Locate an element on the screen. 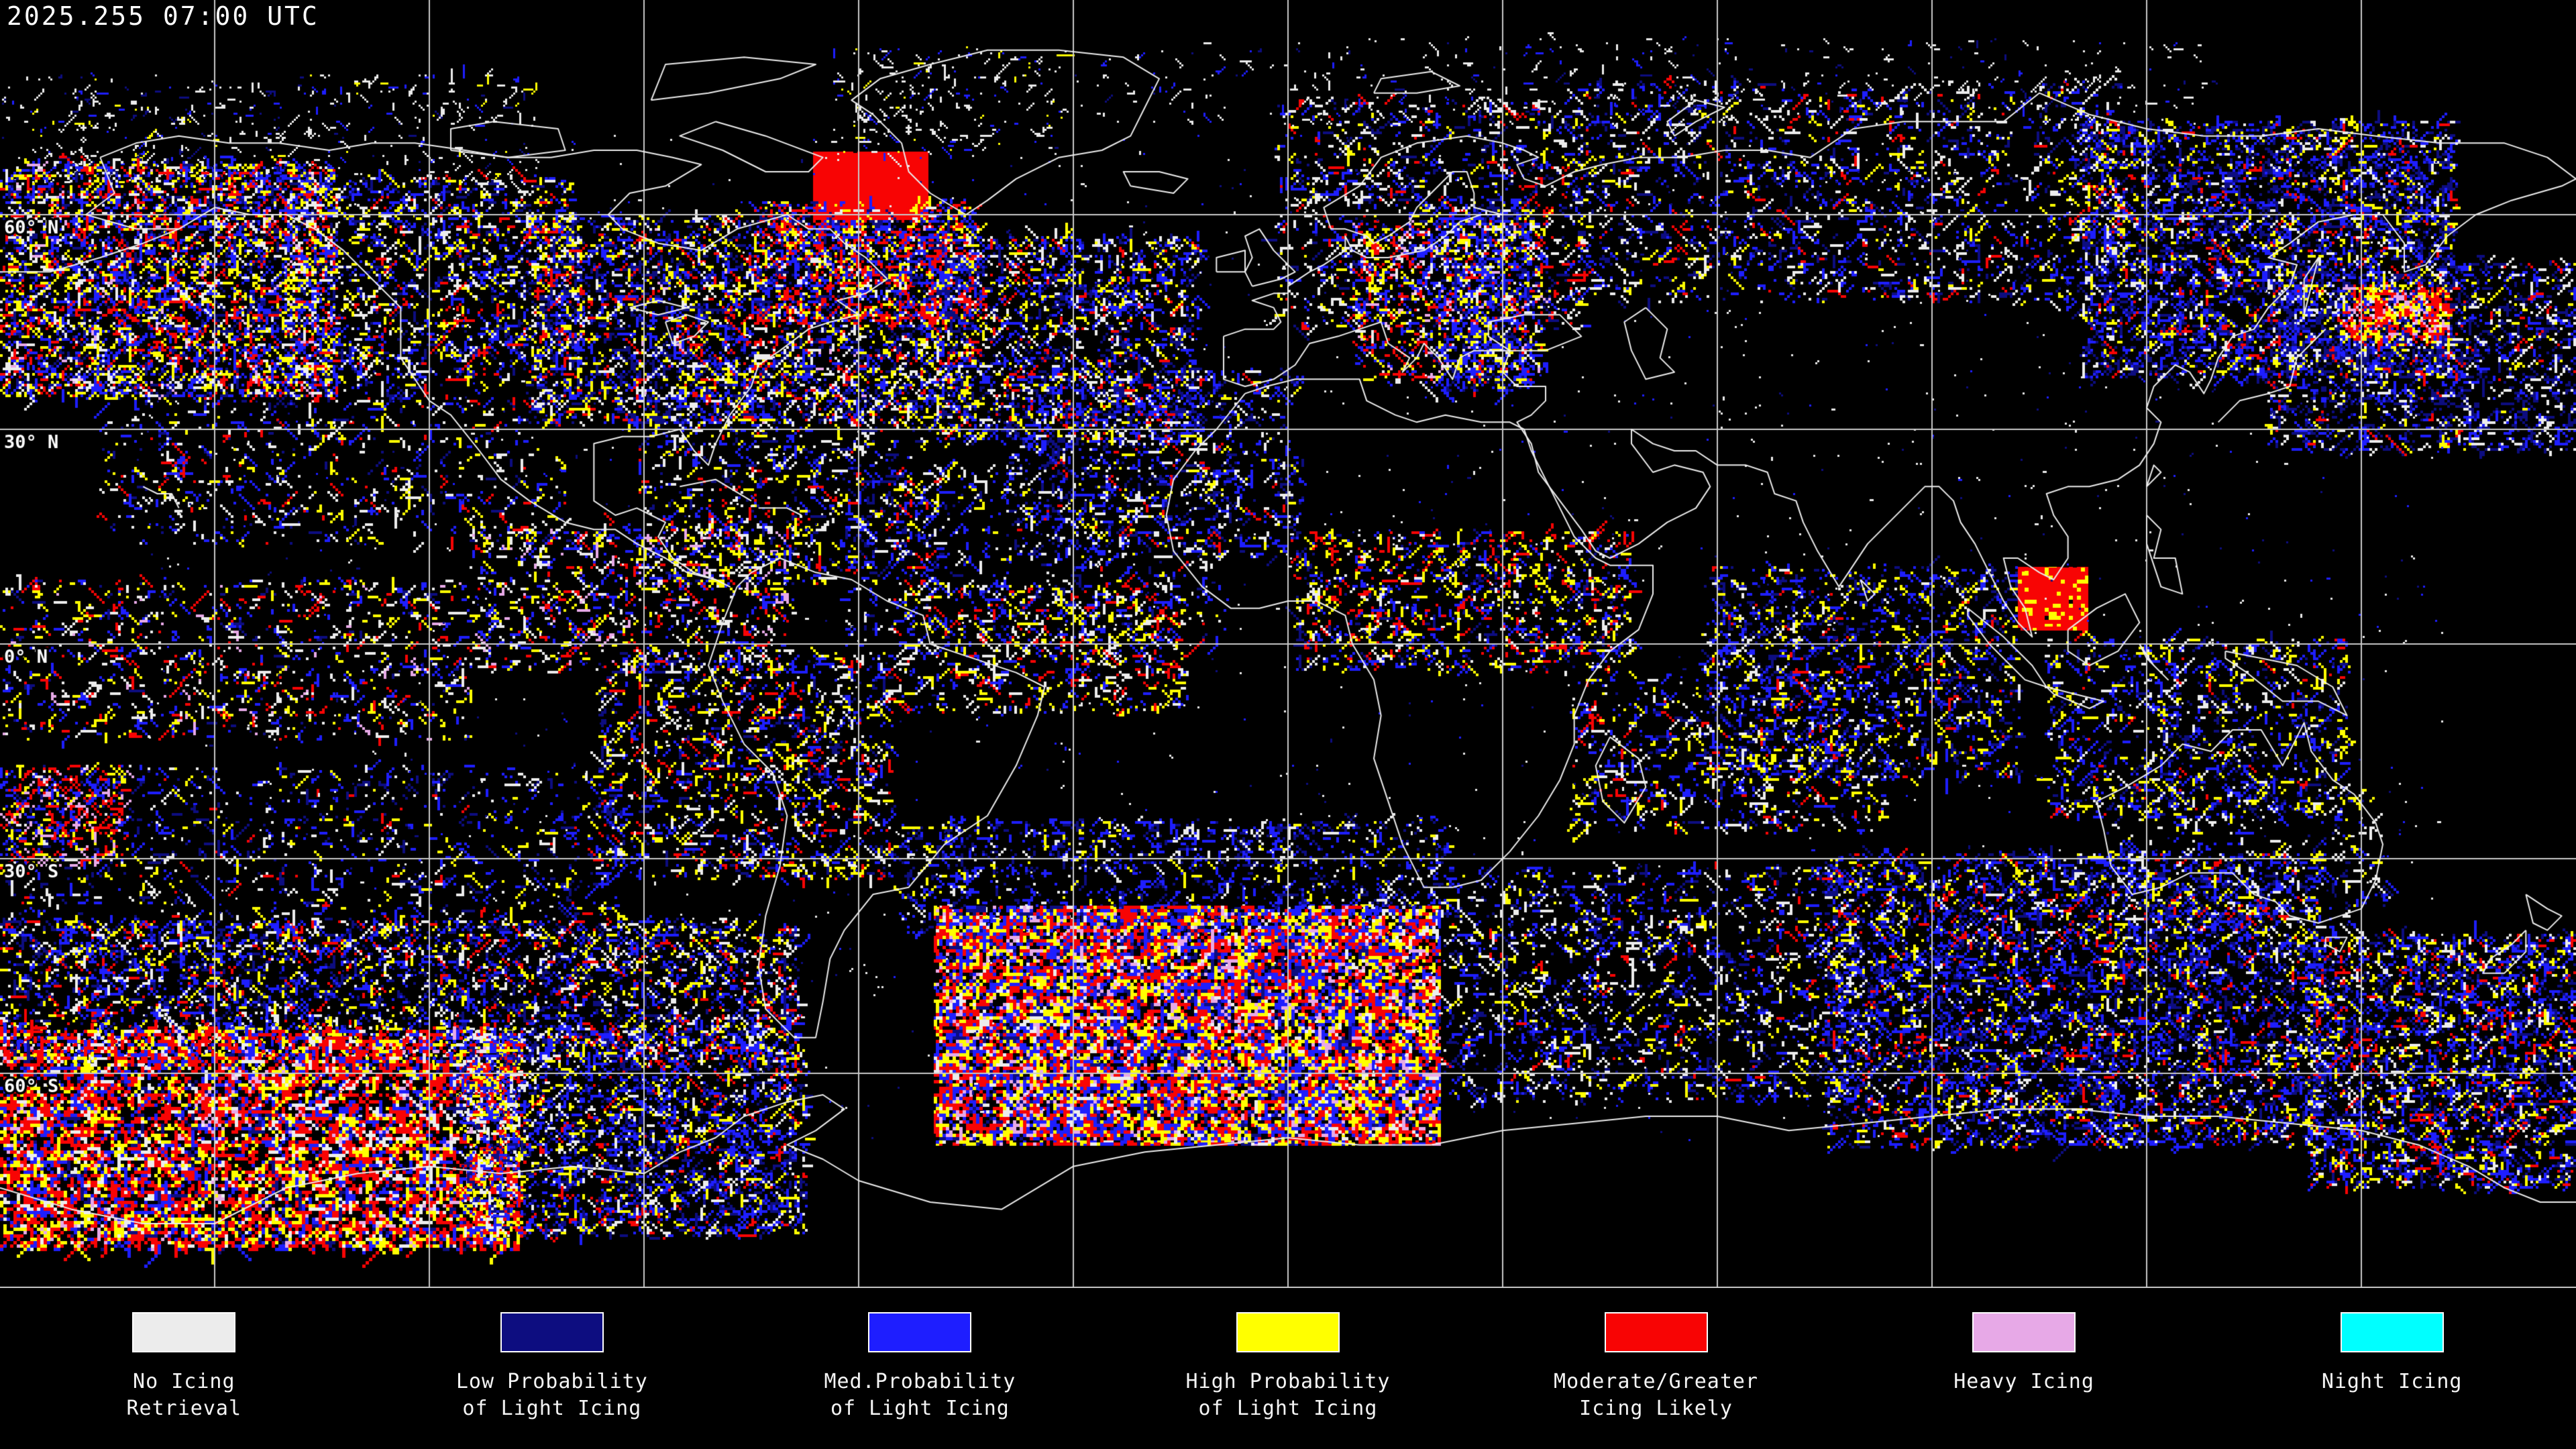  legend-label-line: High Probability is located at coordinates (1288, 1381).